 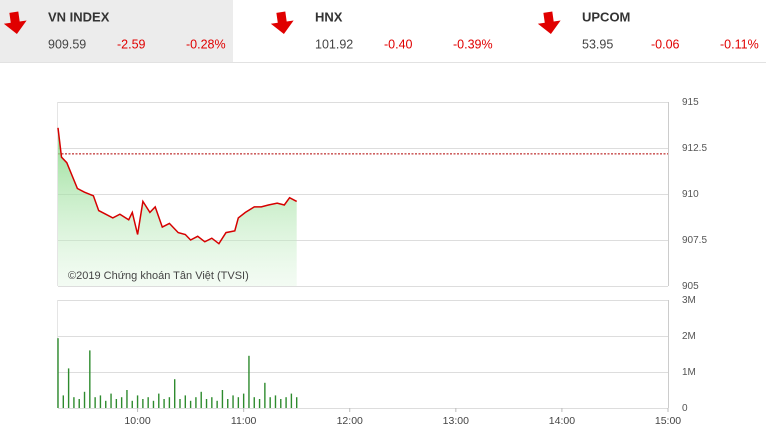 I want to click on index-change: -2.59, so click(x=131, y=44).